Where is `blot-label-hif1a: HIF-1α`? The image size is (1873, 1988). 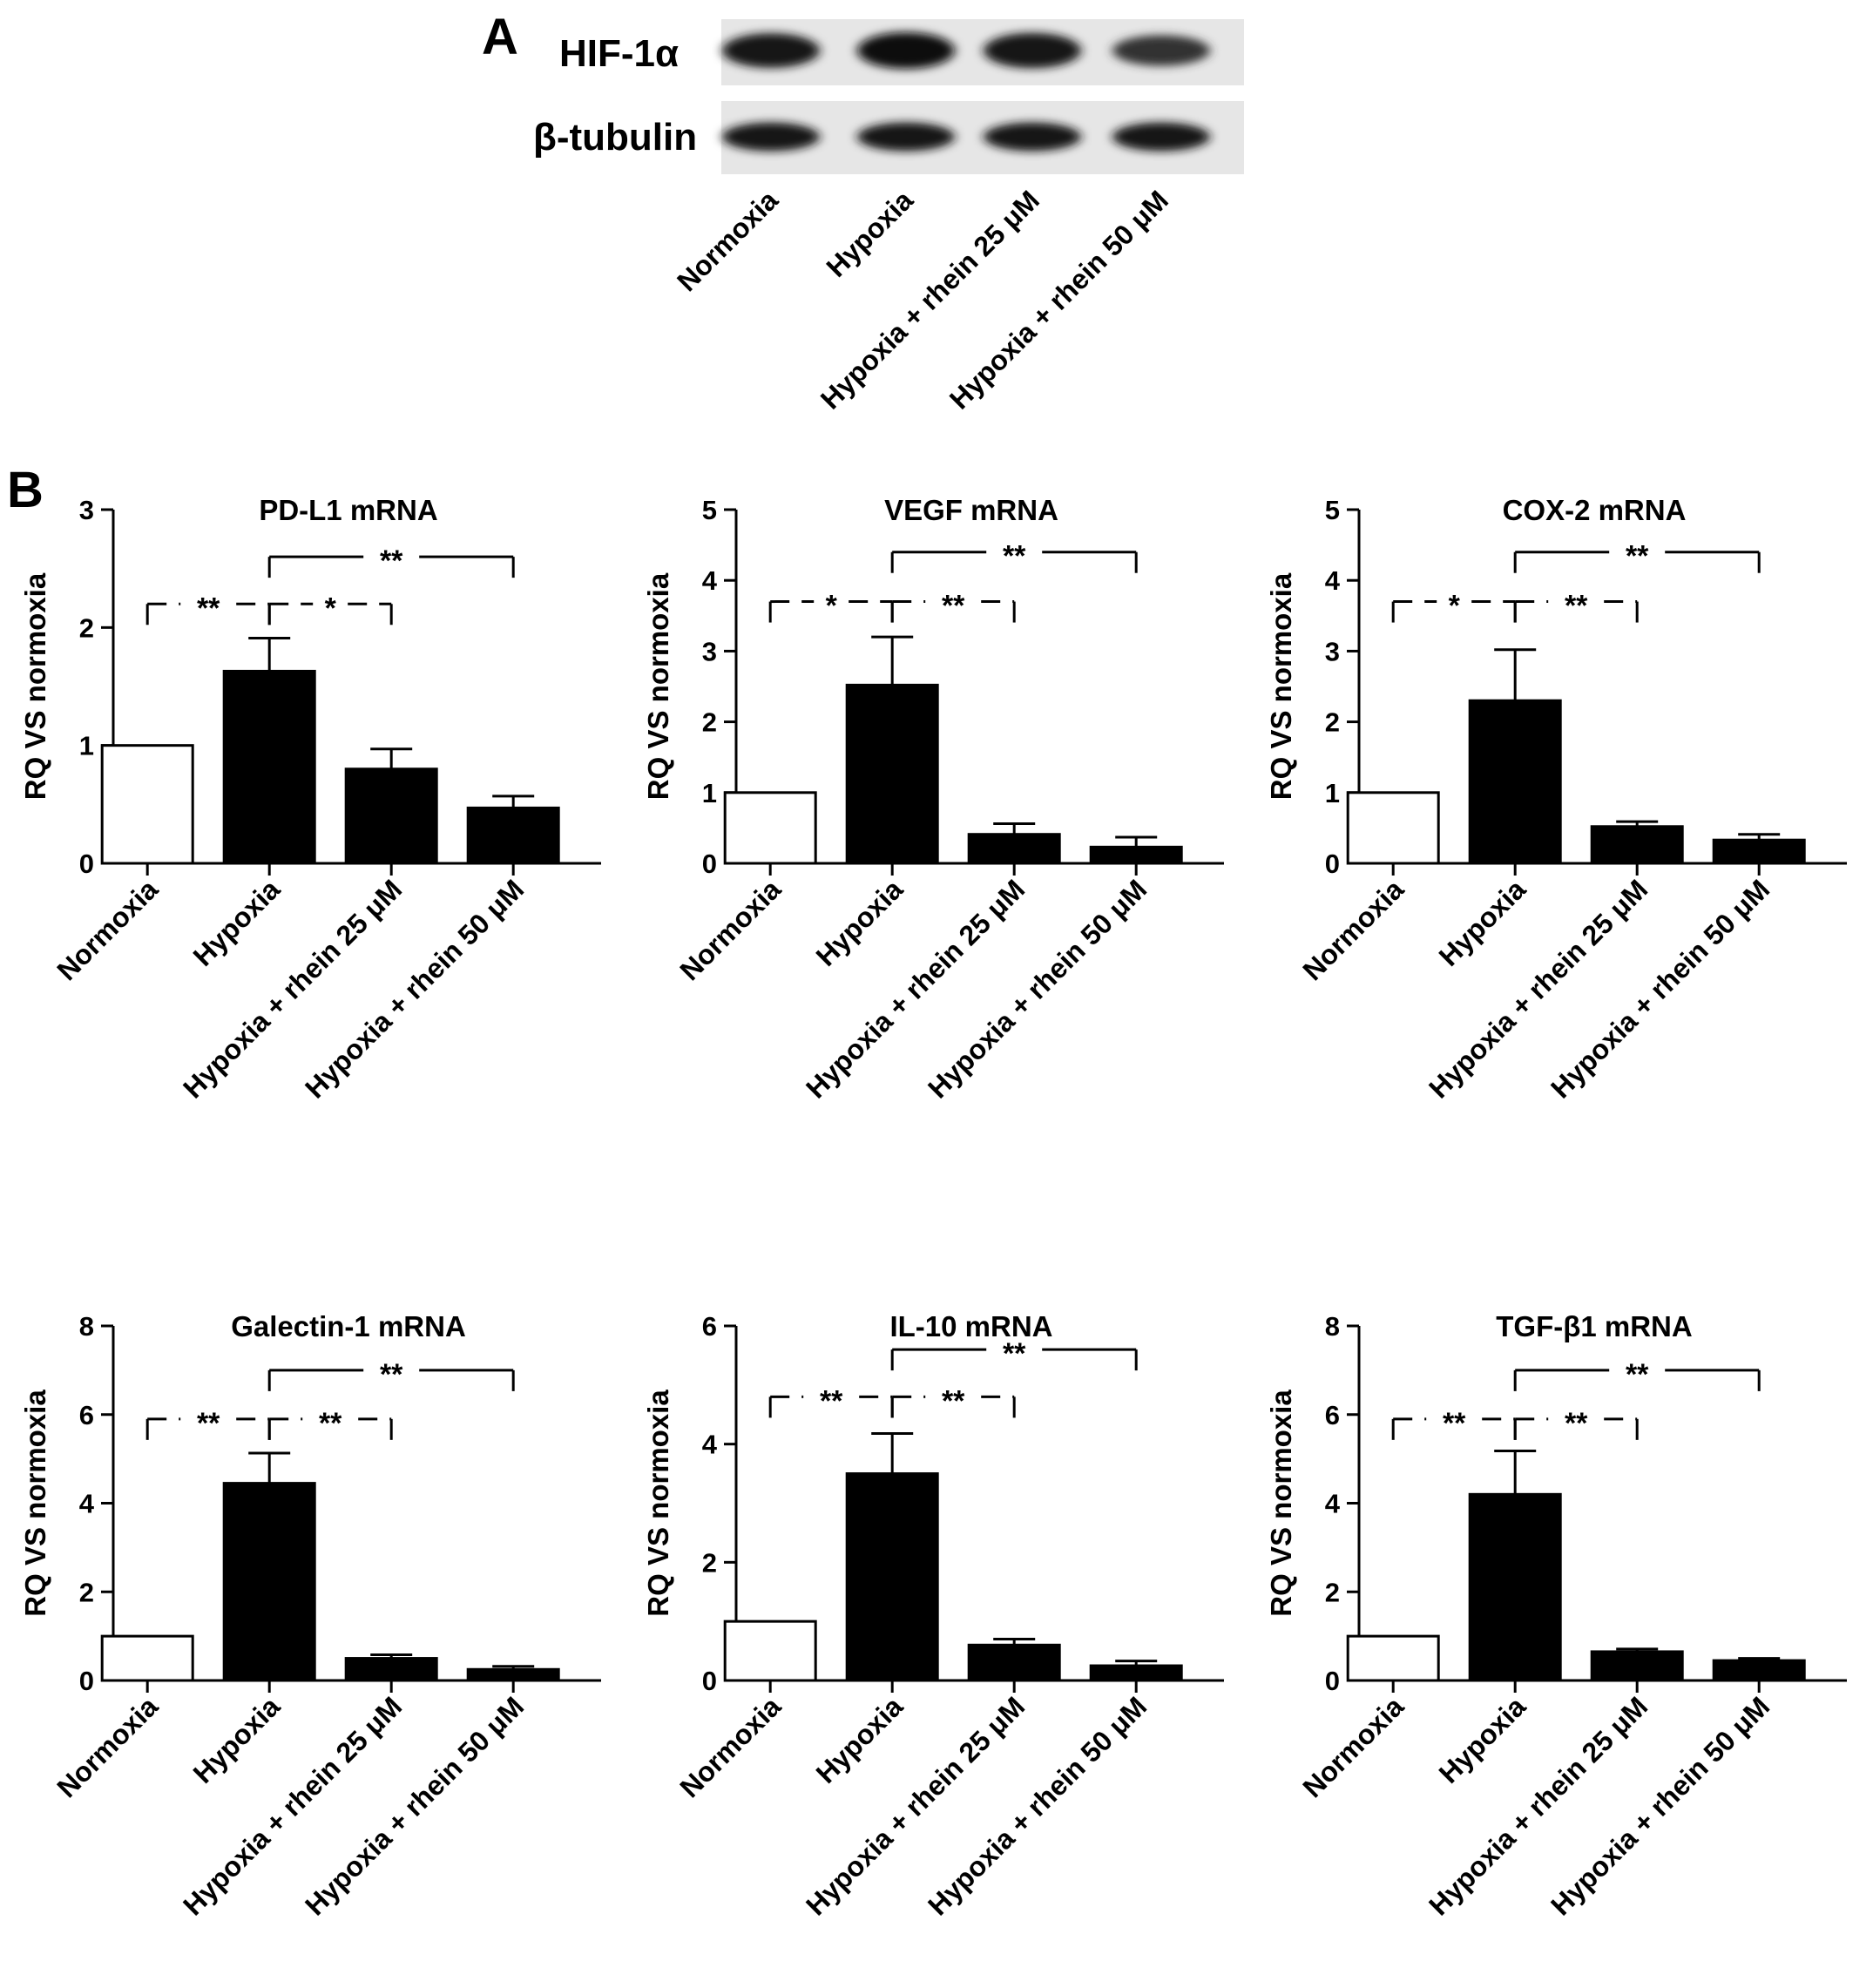
blot-label-hif1a: HIF-1α is located at coordinates (619, 53).